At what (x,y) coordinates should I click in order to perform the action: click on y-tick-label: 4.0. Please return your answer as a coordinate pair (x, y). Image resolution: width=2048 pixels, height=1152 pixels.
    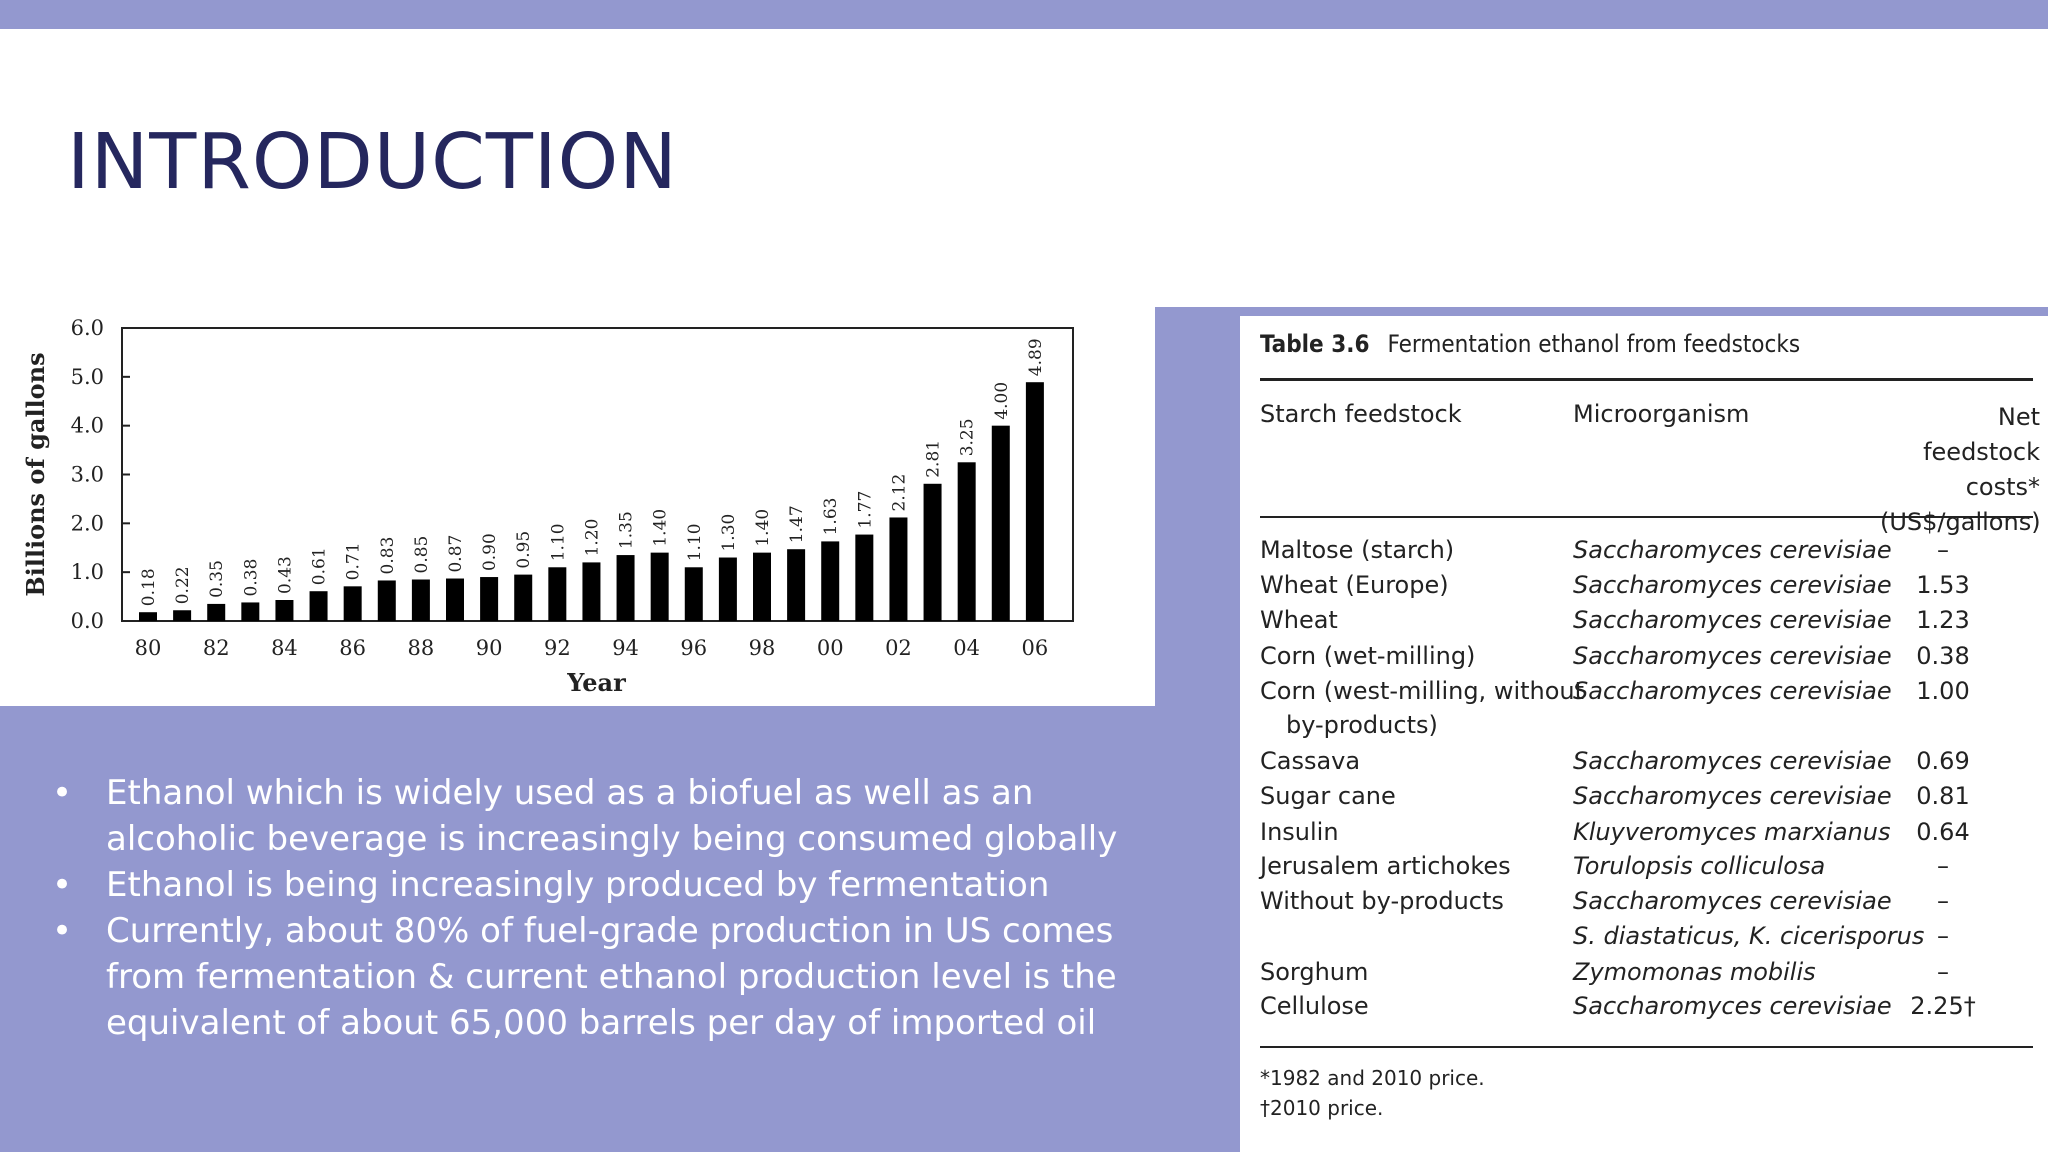
    Looking at the image, I should click on (87, 426).